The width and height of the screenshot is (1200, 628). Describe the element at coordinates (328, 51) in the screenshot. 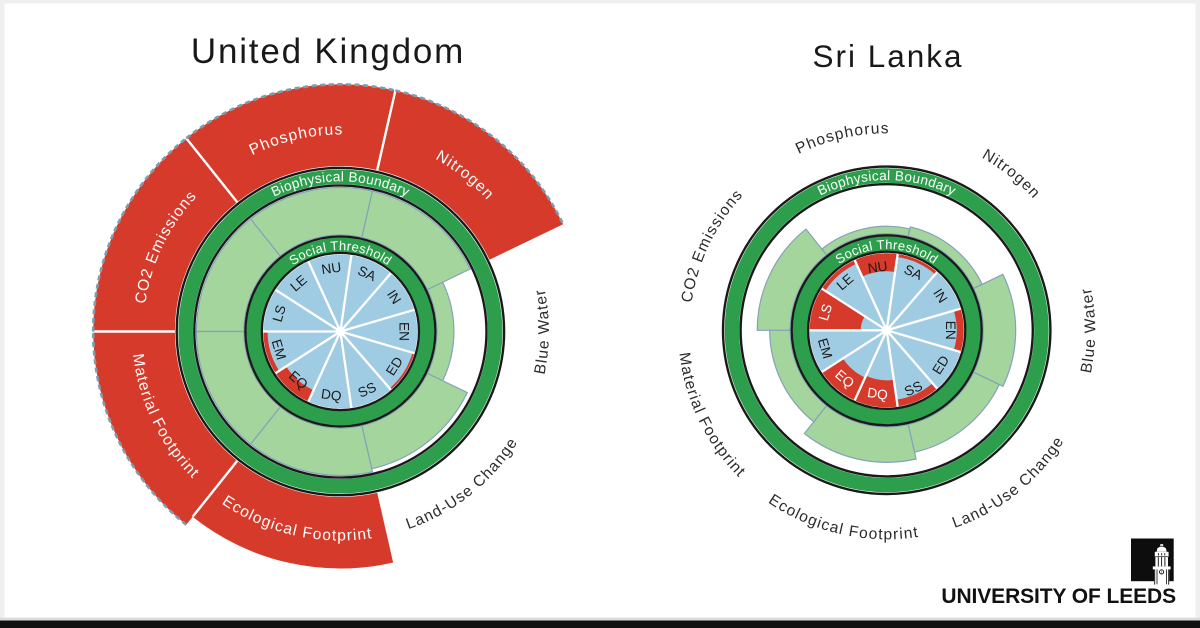

I see `svg-text: United Kingdom` at that location.